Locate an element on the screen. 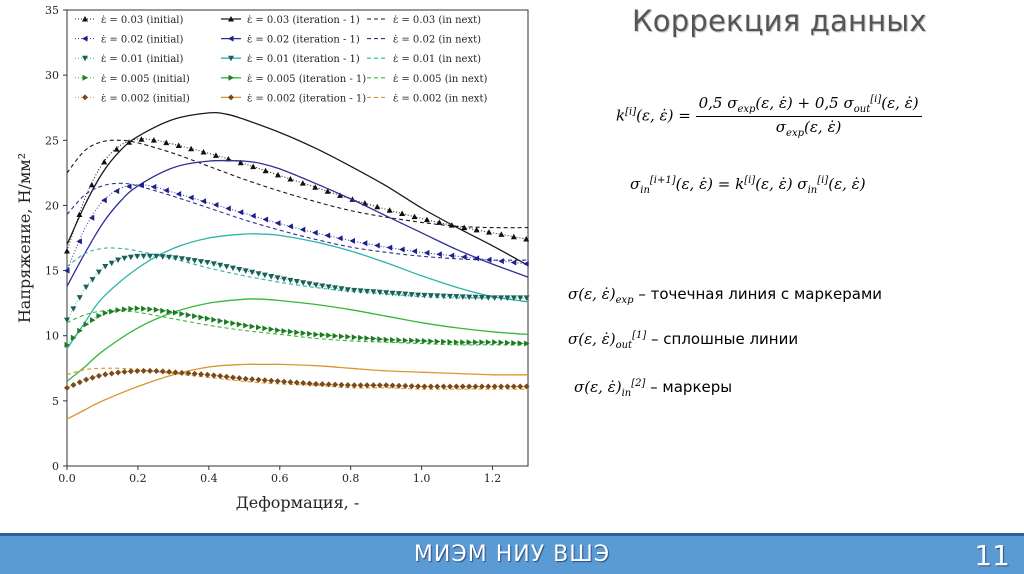  legend-label: ε̇ = 0.02 (iteration - 1) is located at coordinates (303, 40).